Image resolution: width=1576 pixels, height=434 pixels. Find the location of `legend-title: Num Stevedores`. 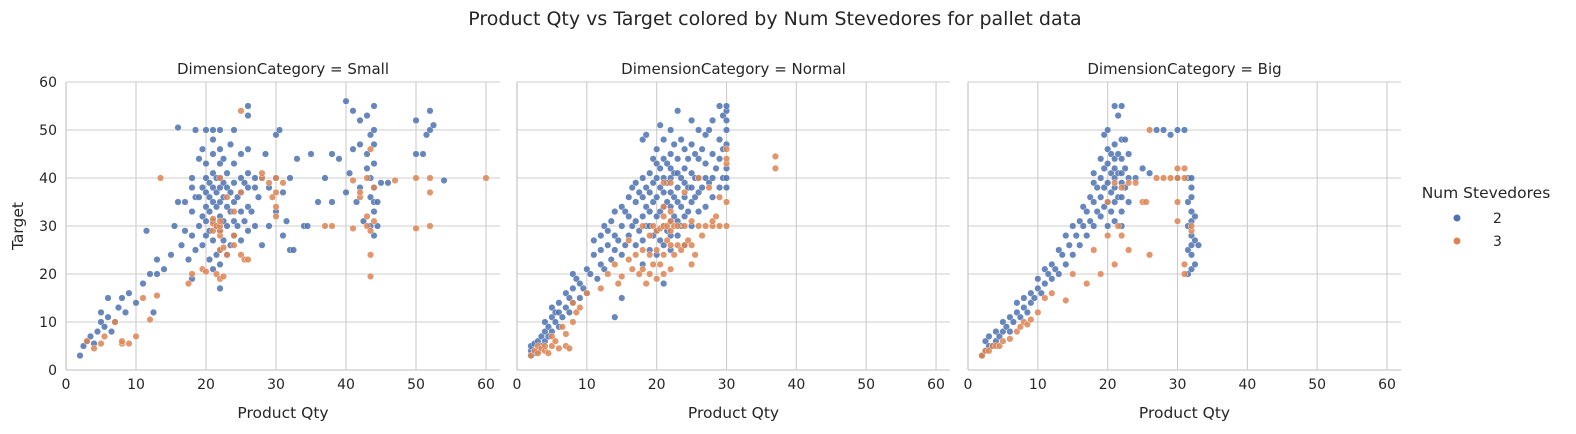

legend-title: Num Stevedores is located at coordinates (1486, 193).